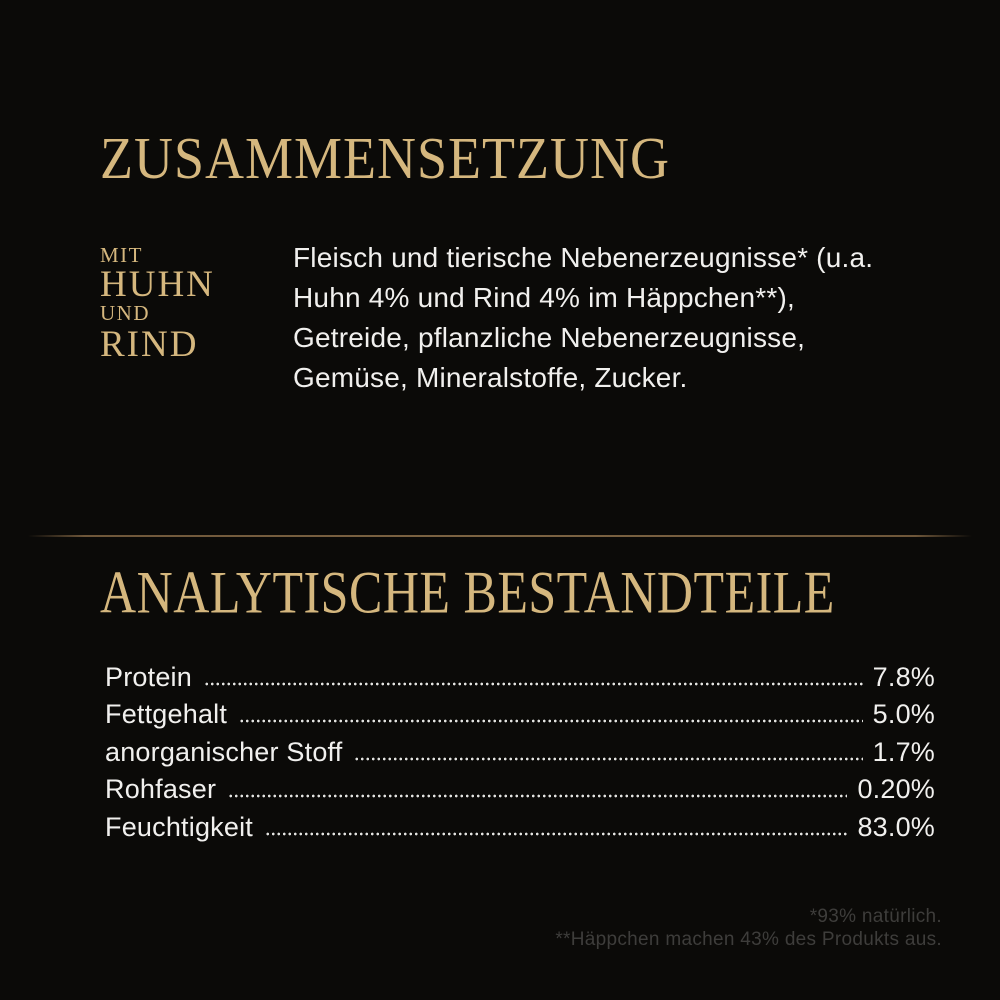  What do you see at coordinates (549, 337) in the screenshot?
I see `composition-line: Getreide, pflanzliche Nebenerzeugnisse,` at bounding box center [549, 337].